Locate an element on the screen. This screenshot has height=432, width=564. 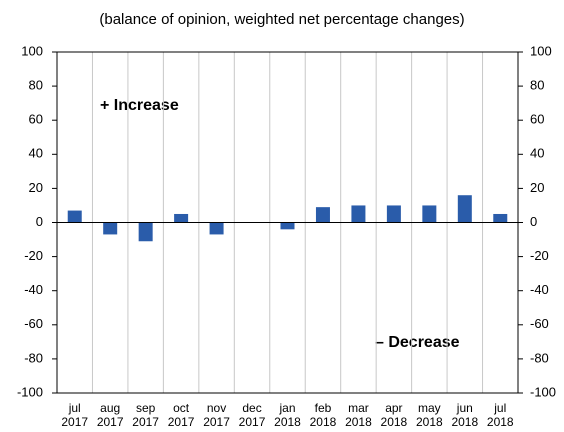
y-tick-label: -80 is located at coordinates (33, 357).